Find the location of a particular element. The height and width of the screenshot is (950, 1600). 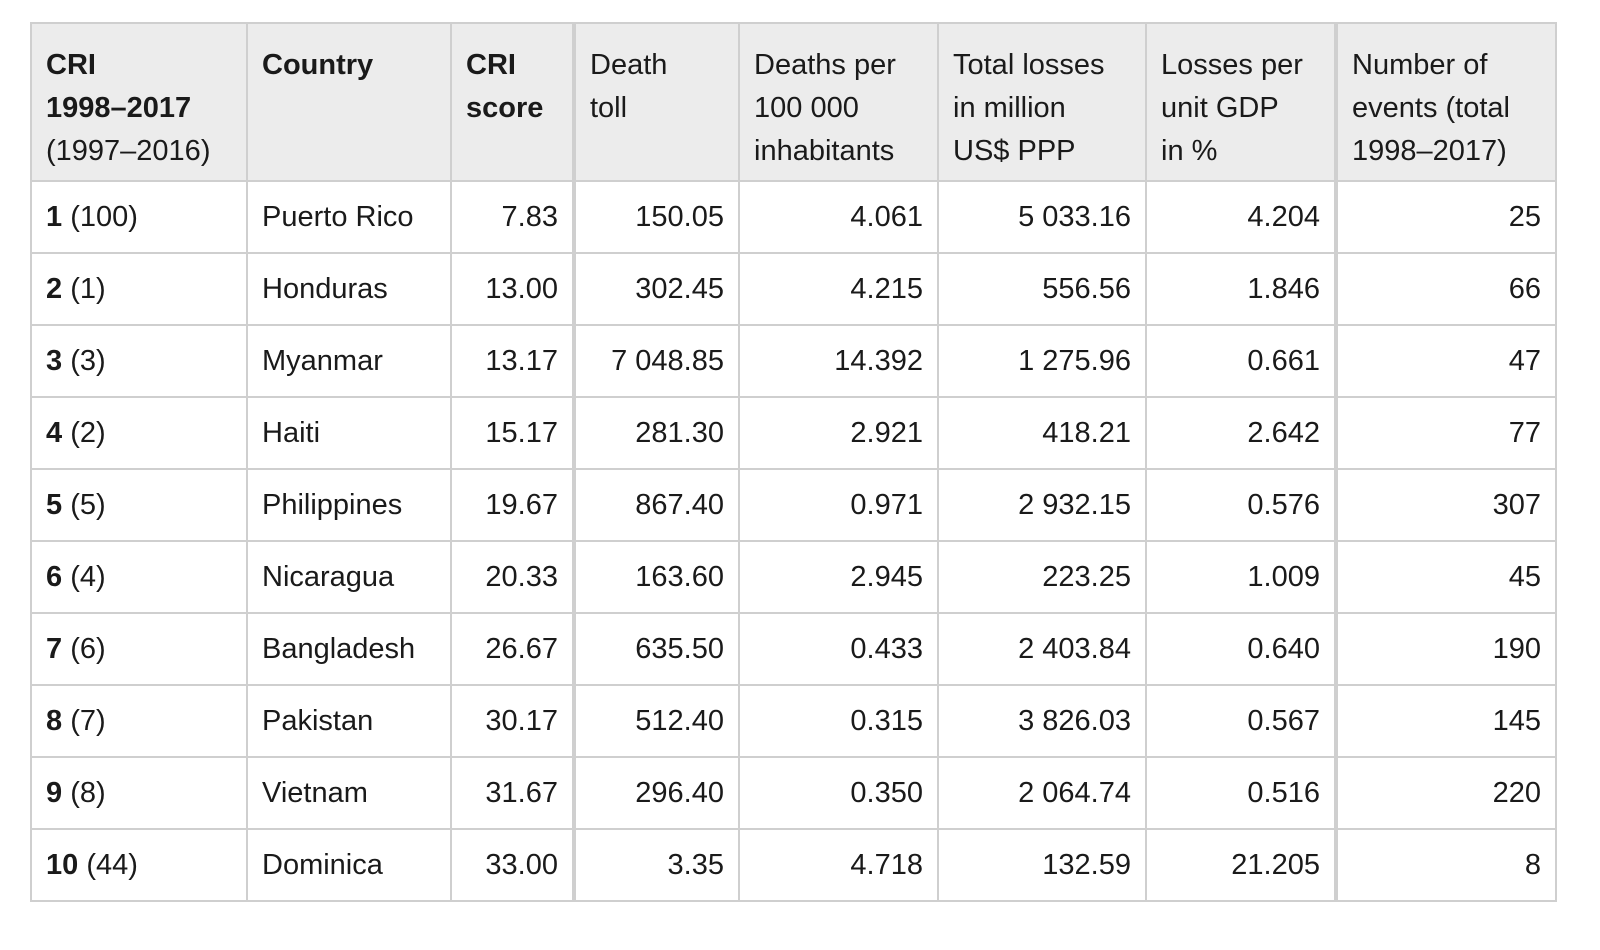

country-cell: Vietnam is located at coordinates (349, 793).